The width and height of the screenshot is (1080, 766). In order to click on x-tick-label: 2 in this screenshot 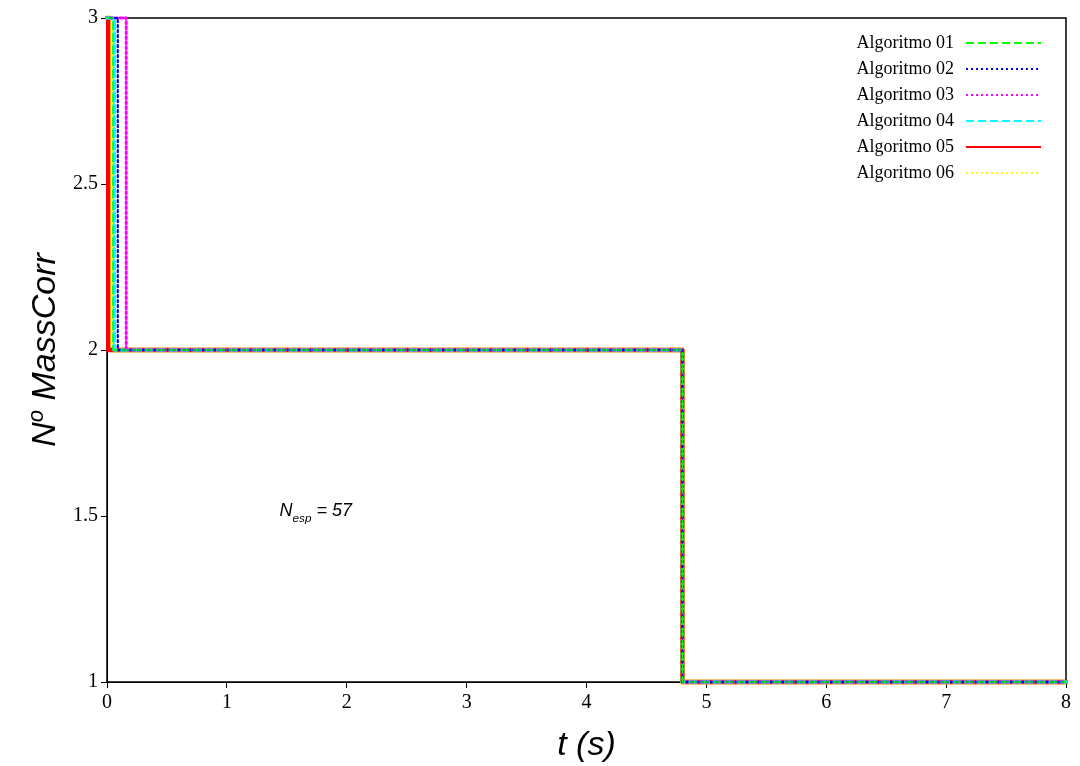, I will do `click(346, 701)`.